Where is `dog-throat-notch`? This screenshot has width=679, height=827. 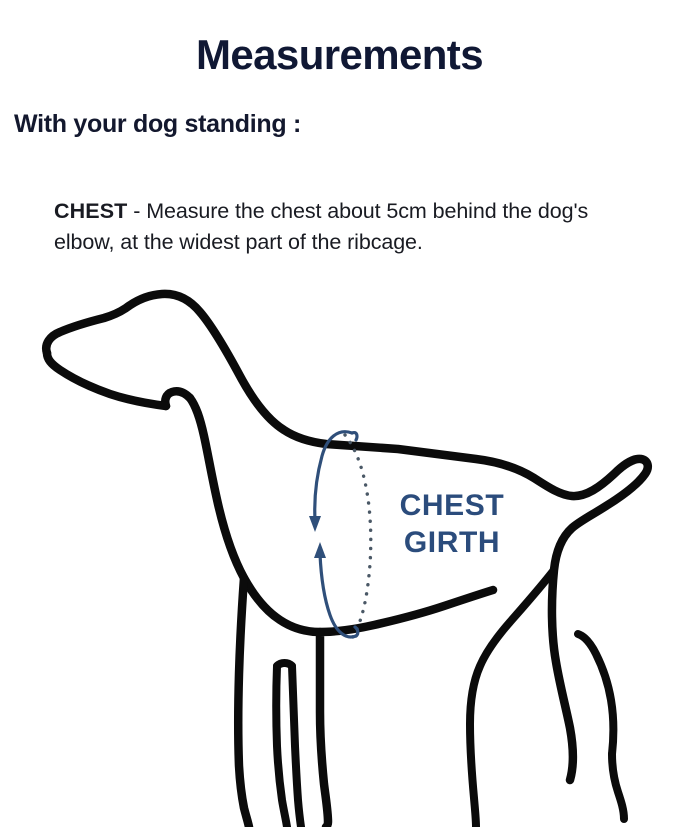 dog-throat-notch is located at coordinates (178, 399).